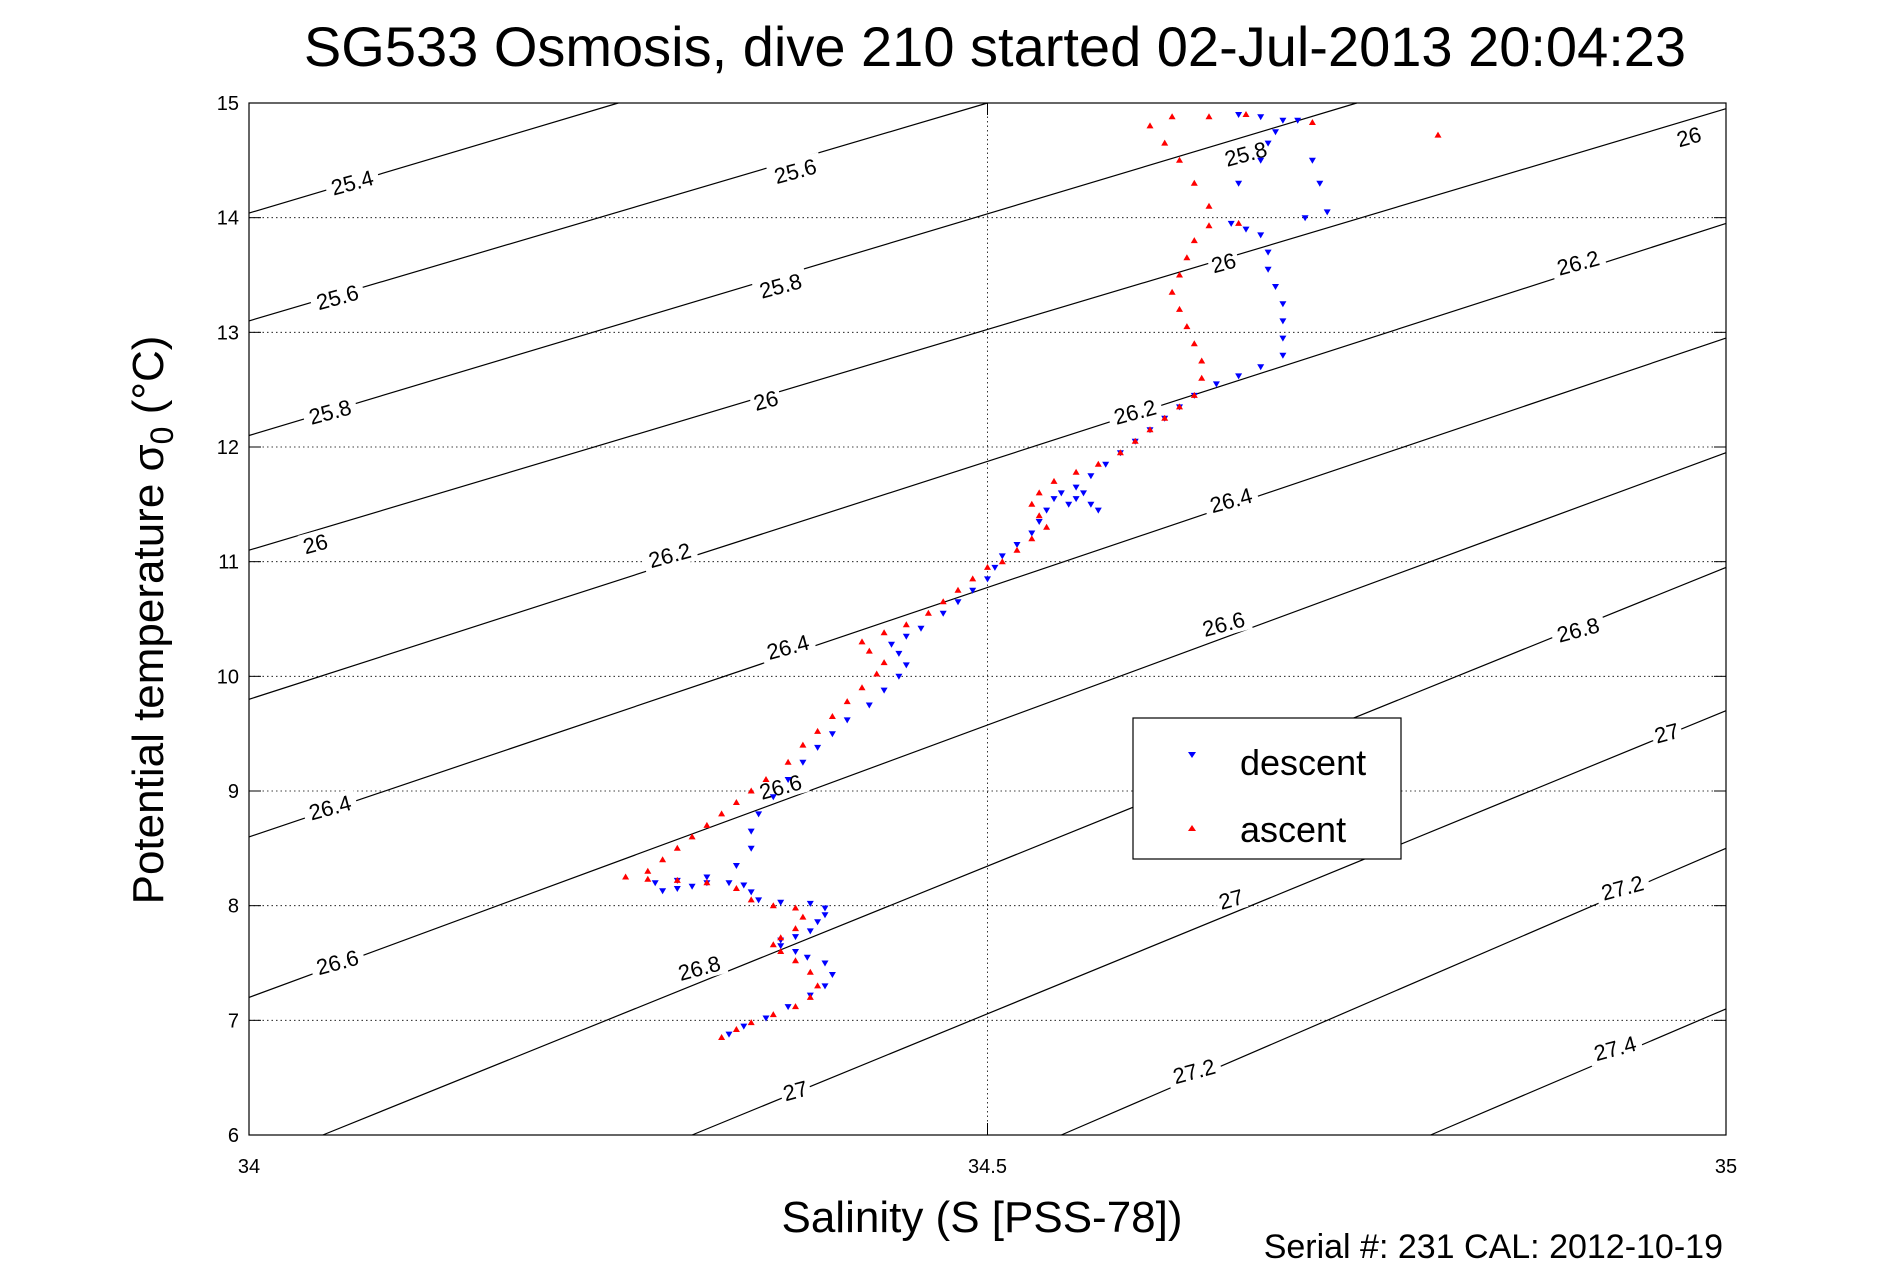 The height and width of the screenshot is (1262, 1891). What do you see at coordinates (228, 448) in the screenshot?
I see `y-tick-label-6: 12` at bounding box center [228, 448].